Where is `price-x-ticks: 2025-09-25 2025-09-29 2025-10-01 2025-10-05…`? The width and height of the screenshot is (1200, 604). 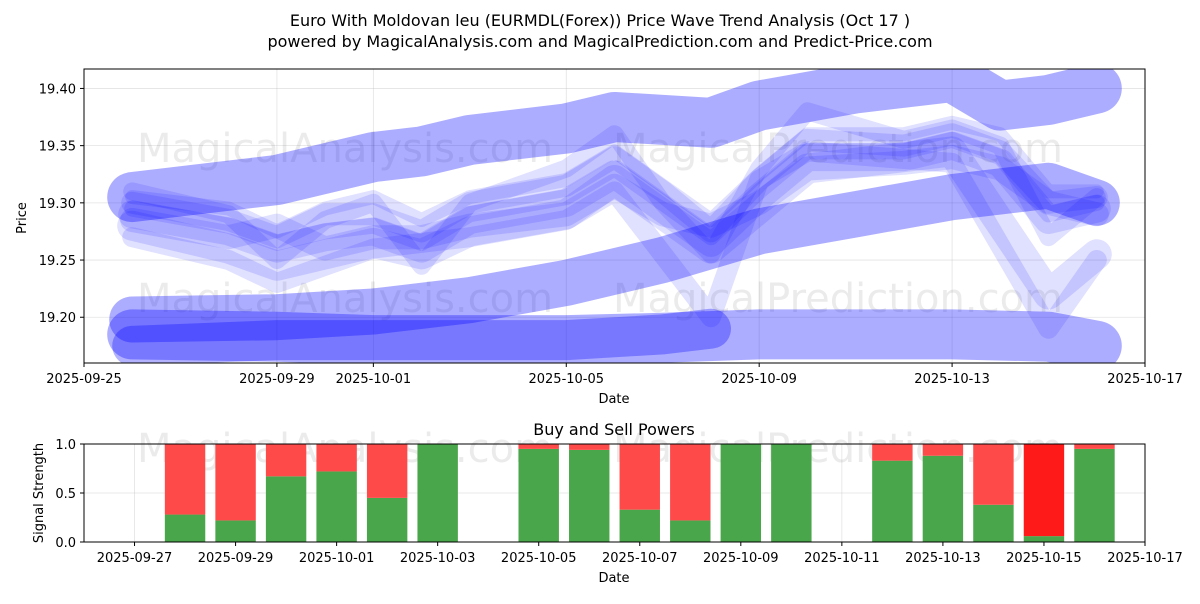
price-x-ticks: 2025-09-25 2025-09-29 2025-10-01 2025-10-05… is located at coordinates (614, 375).